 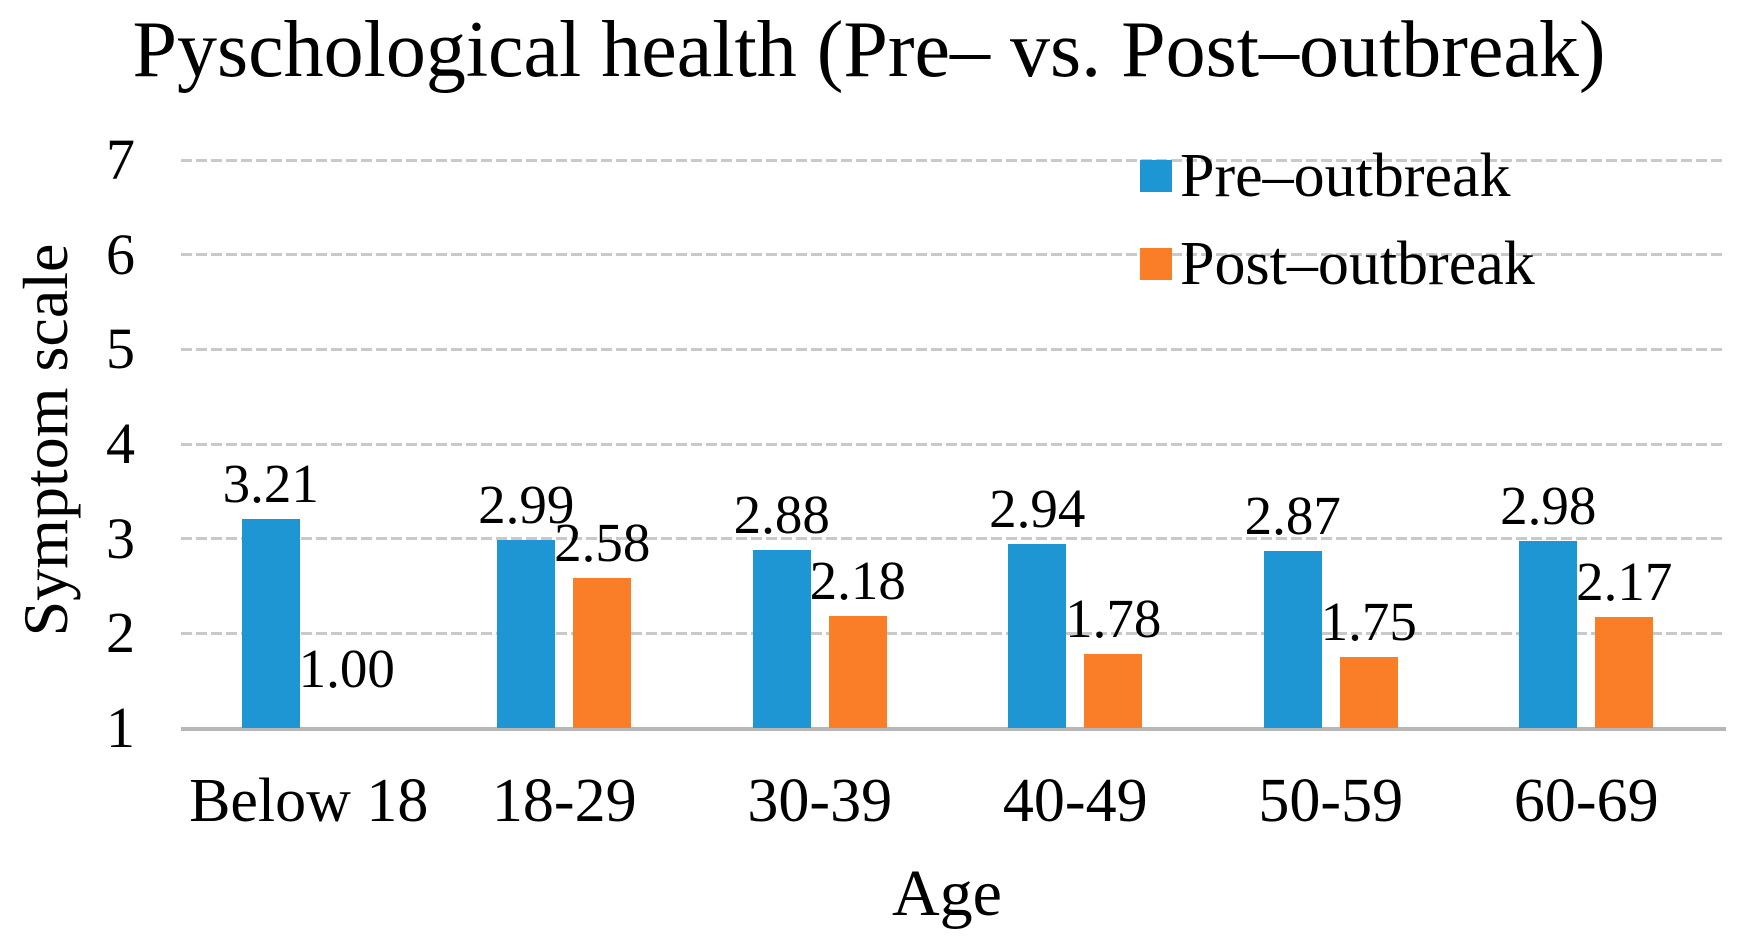 I want to click on bar-value-label: 3.21, so click(x=270, y=483).